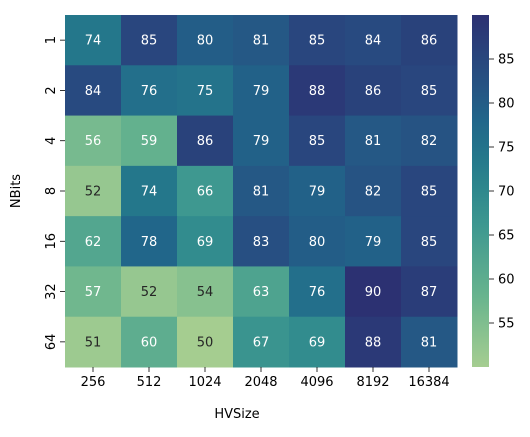 The height and width of the screenshot is (437, 530). What do you see at coordinates (506, 104) in the screenshot?
I see `colorbar-tick-label: 80` at bounding box center [506, 104].